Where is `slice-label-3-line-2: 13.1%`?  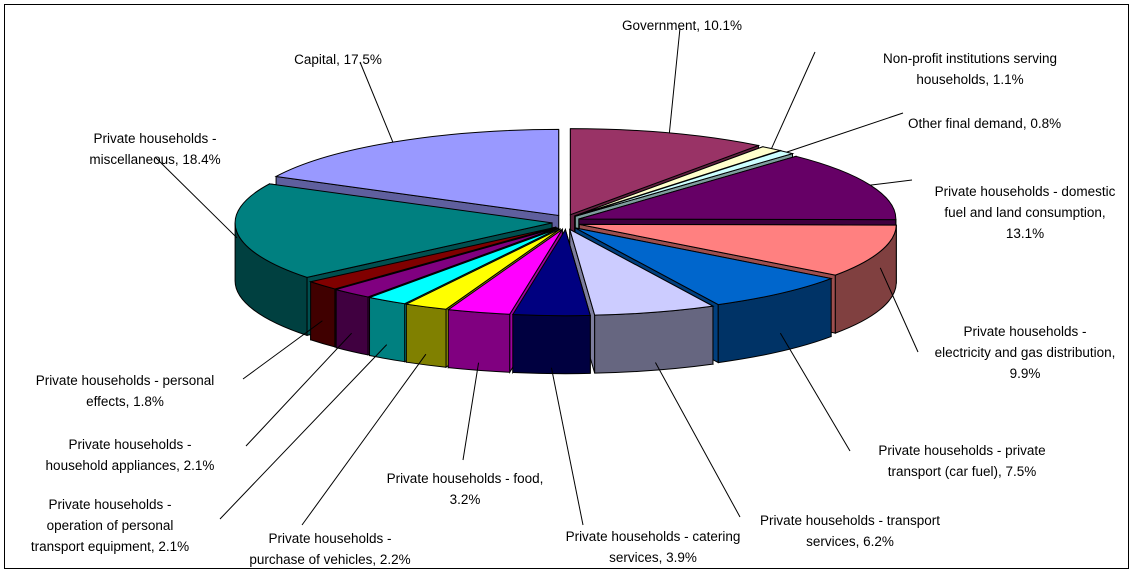
slice-label-3-line-2: 13.1% is located at coordinates (1025, 233).